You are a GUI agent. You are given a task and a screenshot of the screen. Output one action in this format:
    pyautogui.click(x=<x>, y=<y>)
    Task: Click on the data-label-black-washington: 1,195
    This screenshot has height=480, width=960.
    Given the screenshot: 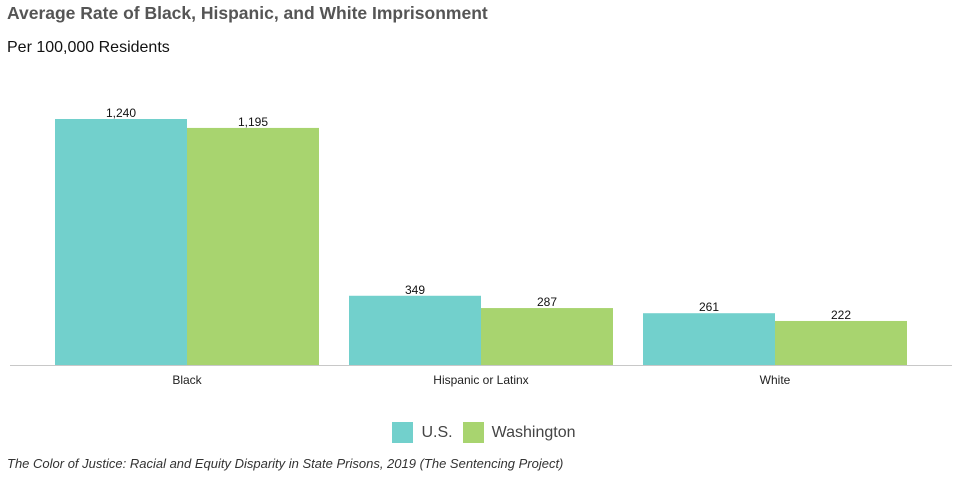 What is the action you would take?
    pyautogui.click(x=253, y=122)
    